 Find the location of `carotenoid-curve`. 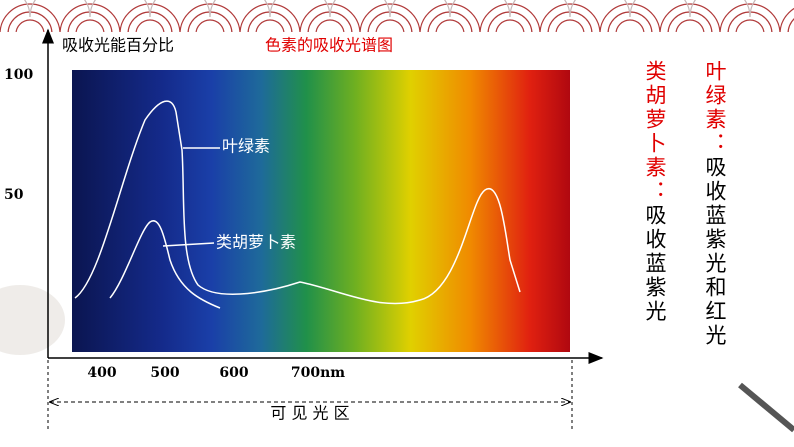

carotenoid-curve is located at coordinates (165, 264).